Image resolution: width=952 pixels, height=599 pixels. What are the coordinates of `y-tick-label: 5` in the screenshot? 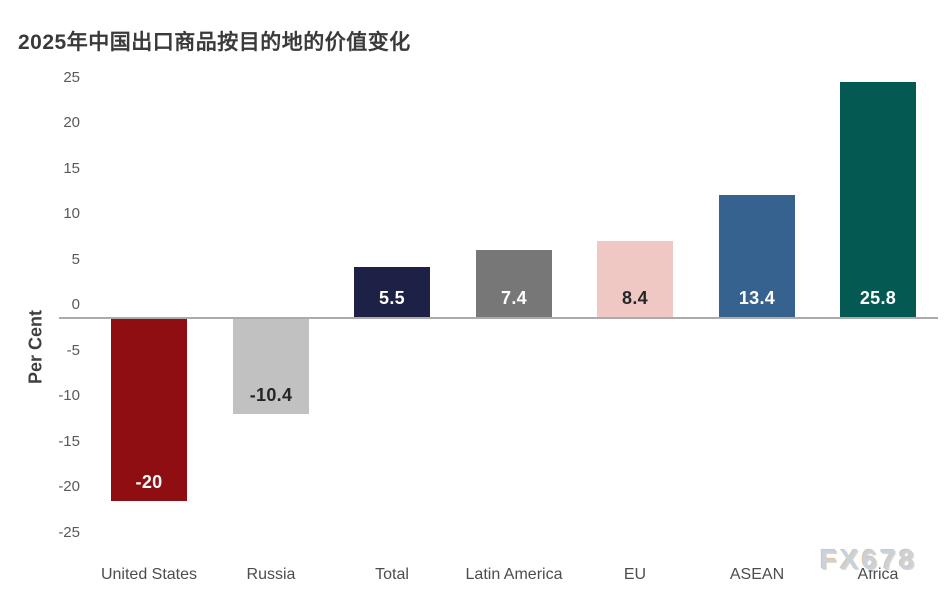 It's located at (75, 259).